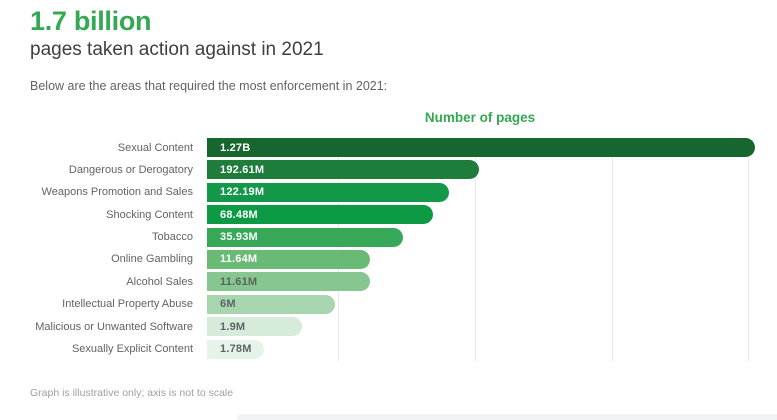 The height and width of the screenshot is (420, 777). What do you see at coordinates (288, 259) in the screenshot?
I see `bar: 11.64M` at bounding box center [288, 259].